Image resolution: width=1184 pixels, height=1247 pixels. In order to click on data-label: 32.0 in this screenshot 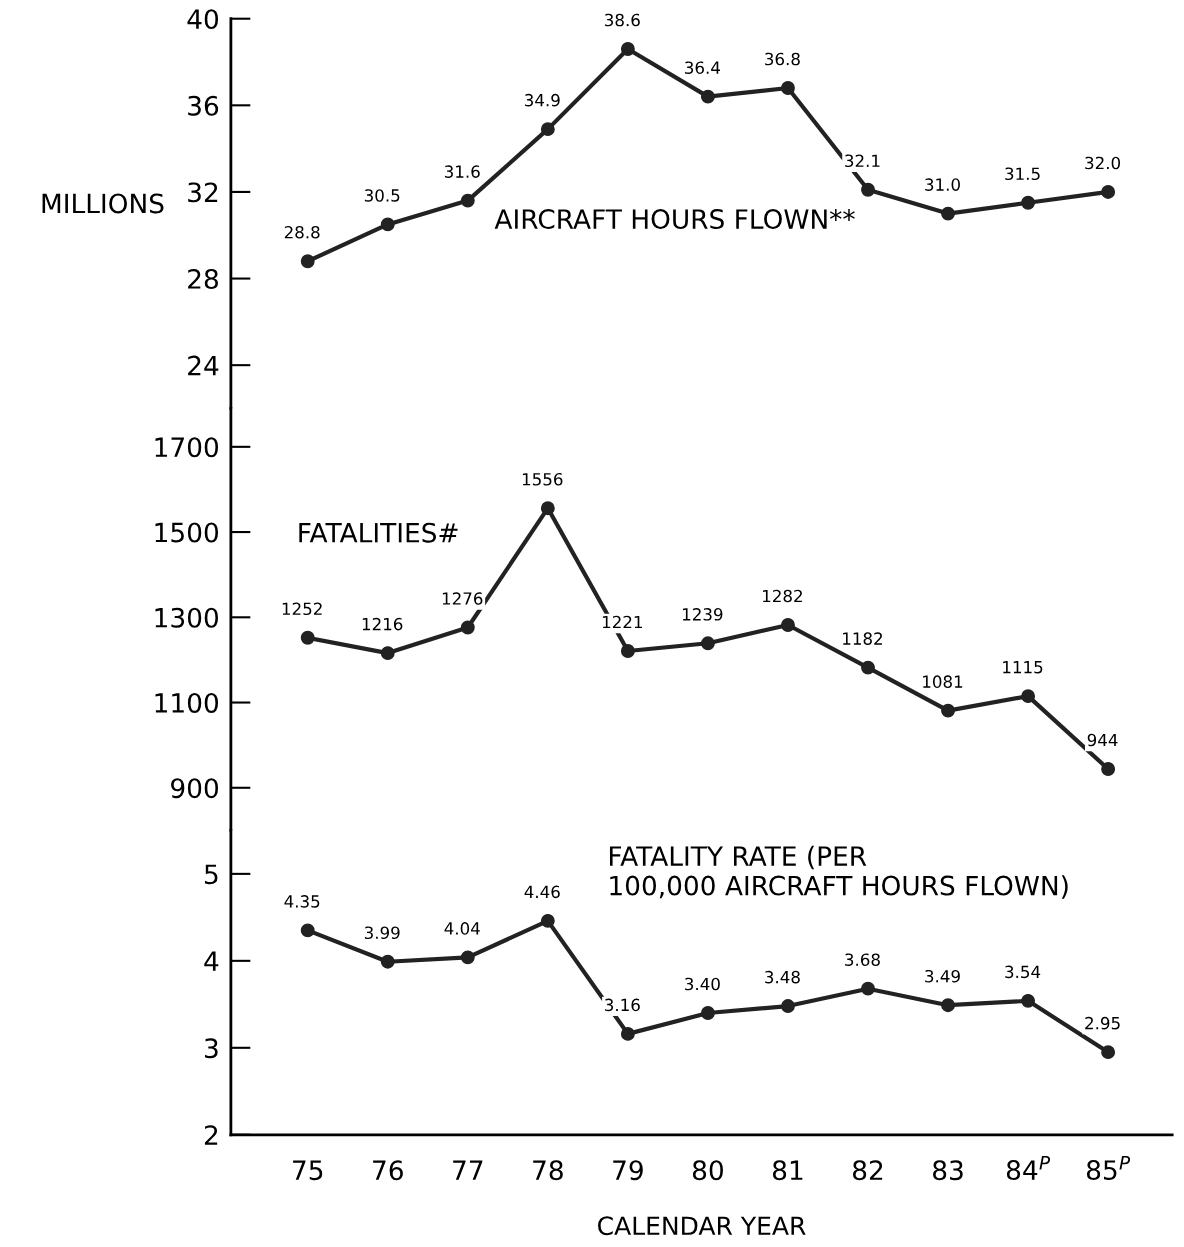, I will do `click(1103, 163)`.